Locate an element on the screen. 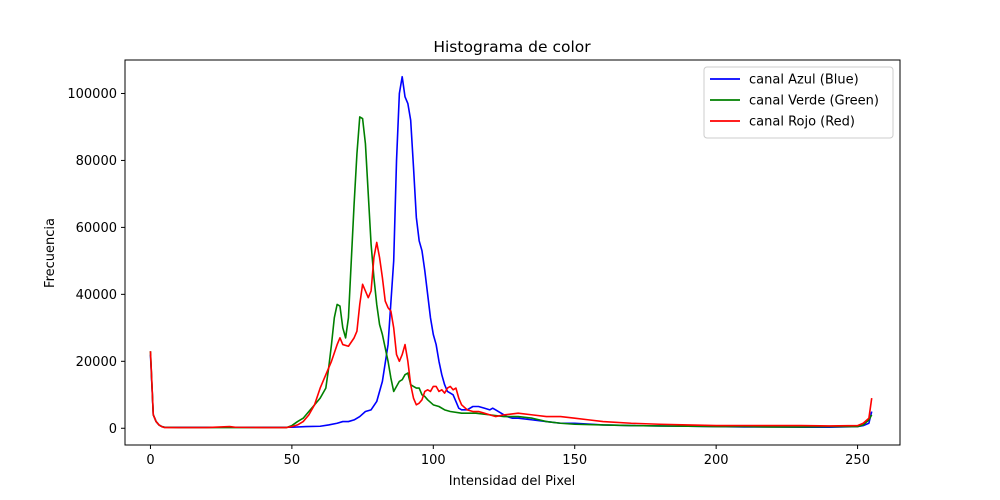 The height and width of the screenshot is (500, 1000). chart-title: Histograma de color is located at coordinates (512, 47).